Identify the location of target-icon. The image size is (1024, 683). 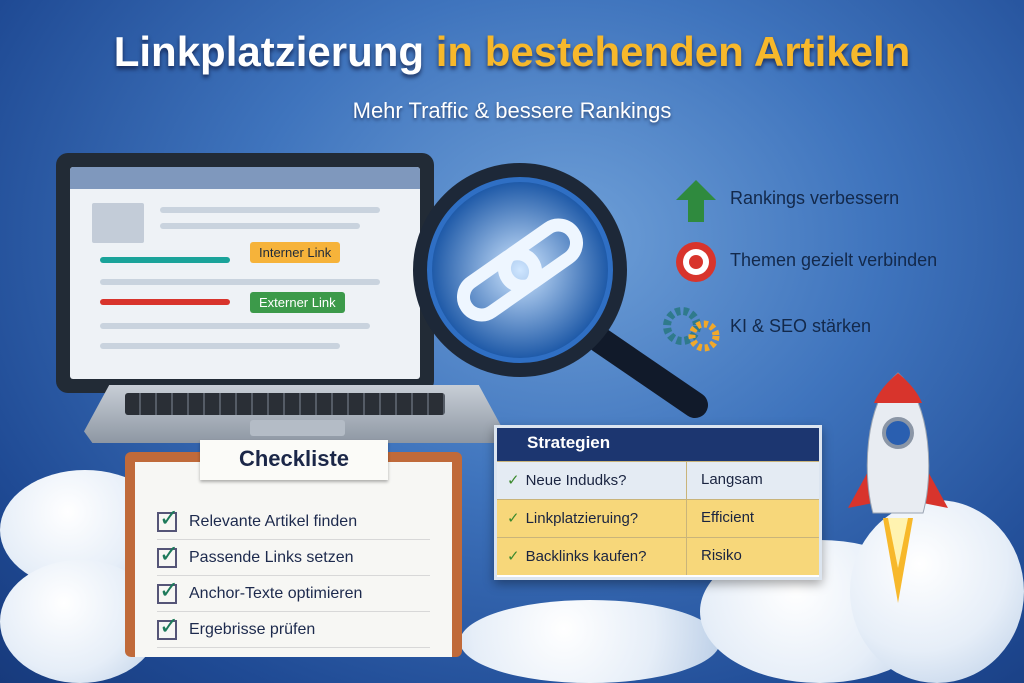
(696, 262).